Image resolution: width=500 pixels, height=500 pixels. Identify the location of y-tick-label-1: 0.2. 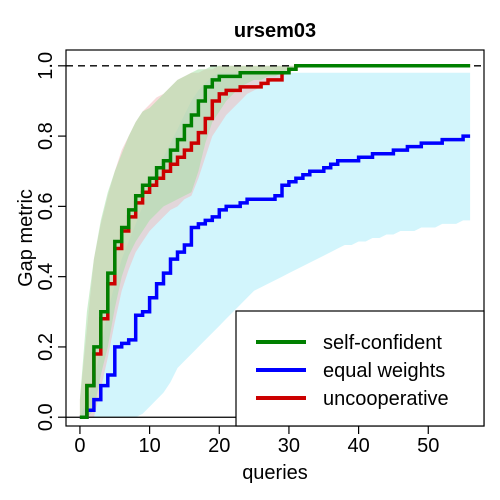
(46, 347).